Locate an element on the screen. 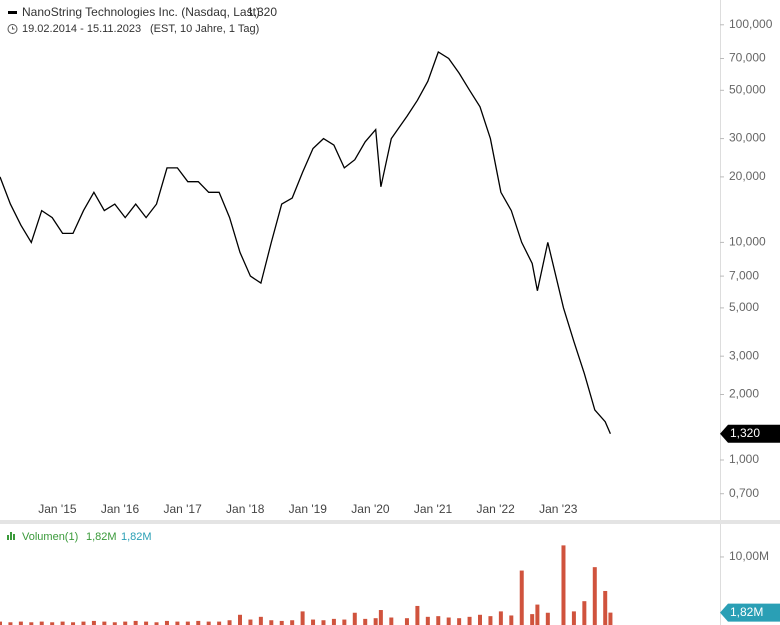  y-tick-label: 70,000 is located at coordinates (747, 58).